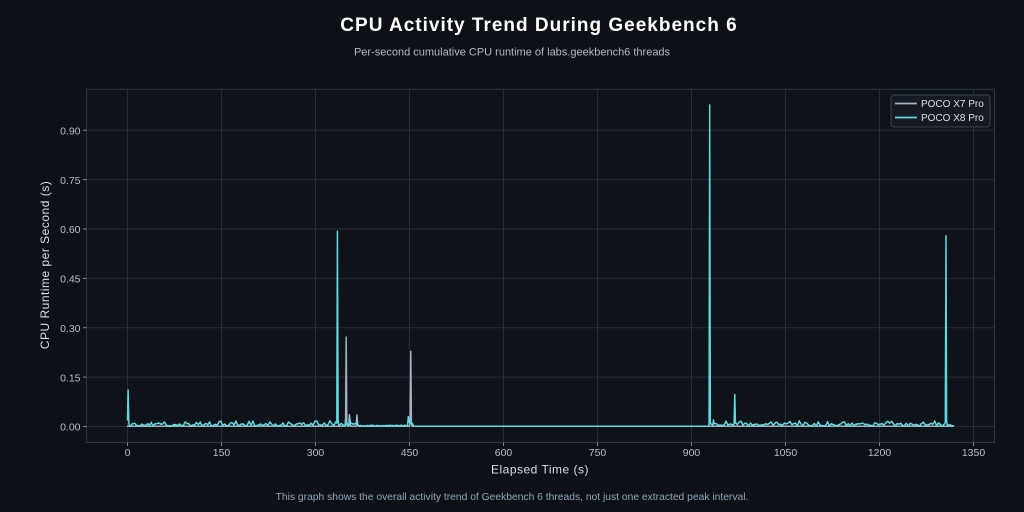  What do you see at coordinates (880, 453) in the screenshot?
I see `svg-text: 1200` at bounding box center [880, 453].